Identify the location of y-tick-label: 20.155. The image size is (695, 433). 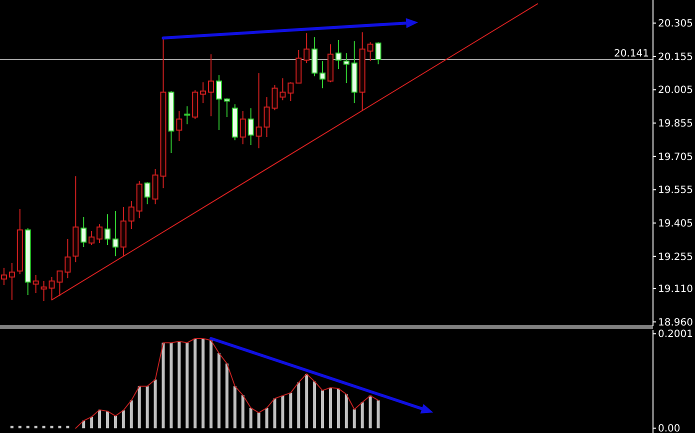
(675, 57).